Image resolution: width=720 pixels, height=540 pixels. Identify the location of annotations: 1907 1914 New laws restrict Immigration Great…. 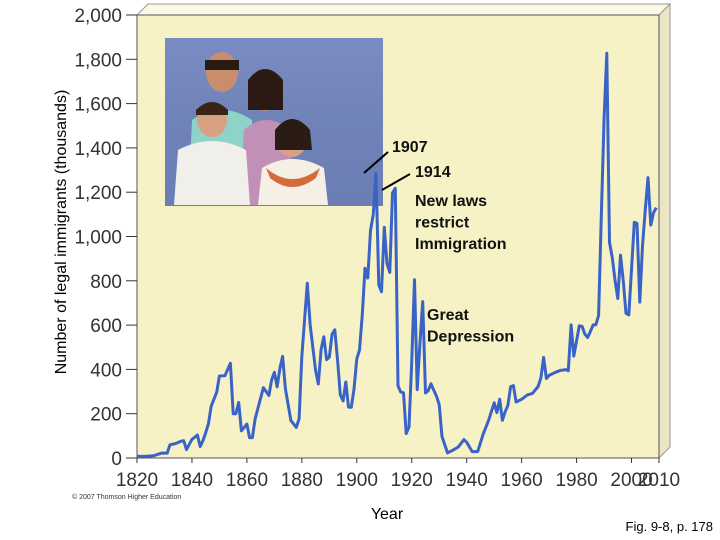
(438, 242).